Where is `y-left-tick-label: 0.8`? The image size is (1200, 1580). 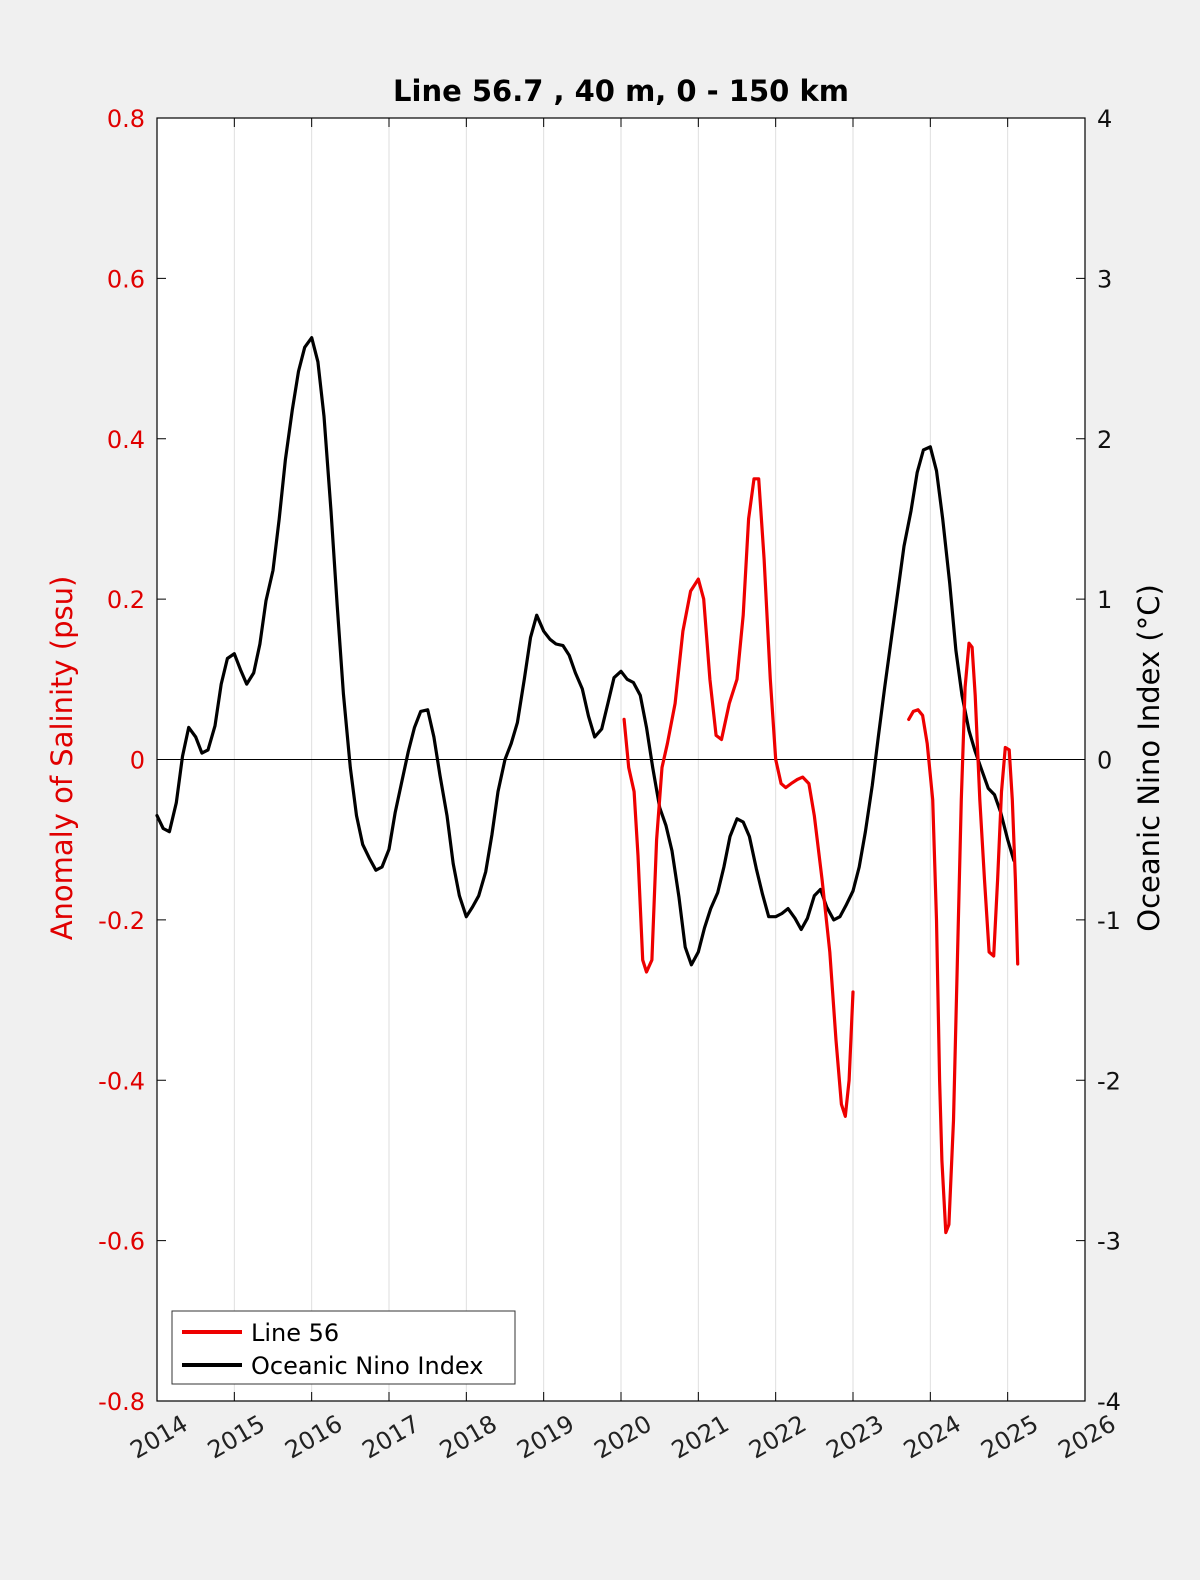
y-left-tick-label: 0.8 is located at coordinates (126, 119).